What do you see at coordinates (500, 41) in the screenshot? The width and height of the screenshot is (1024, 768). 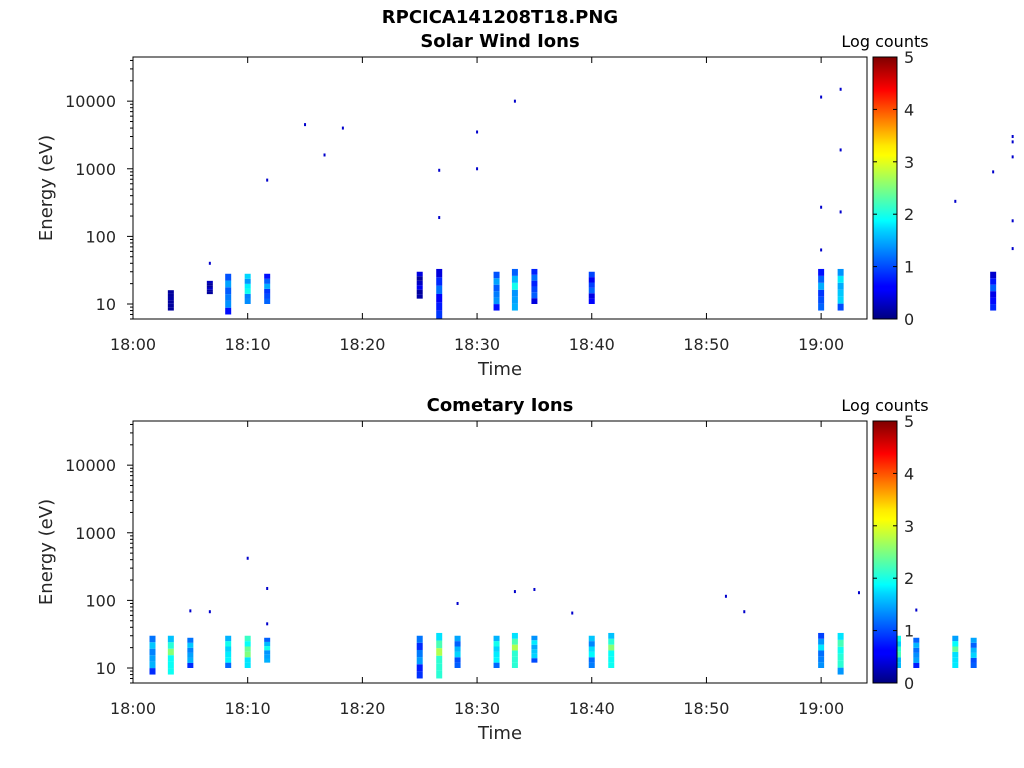 I see `panel1-title: Solar Wind Ions` at bounding box center [500, 41].